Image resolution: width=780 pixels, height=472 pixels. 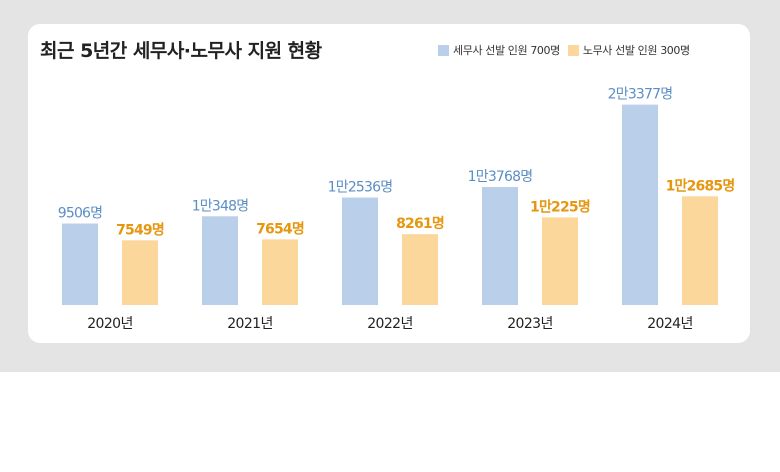 What do you see at coordinates (420, 223) in the screenshot?
I see `data-label-labor-attorney-2: 8261명` at bounding box center [420, 223].